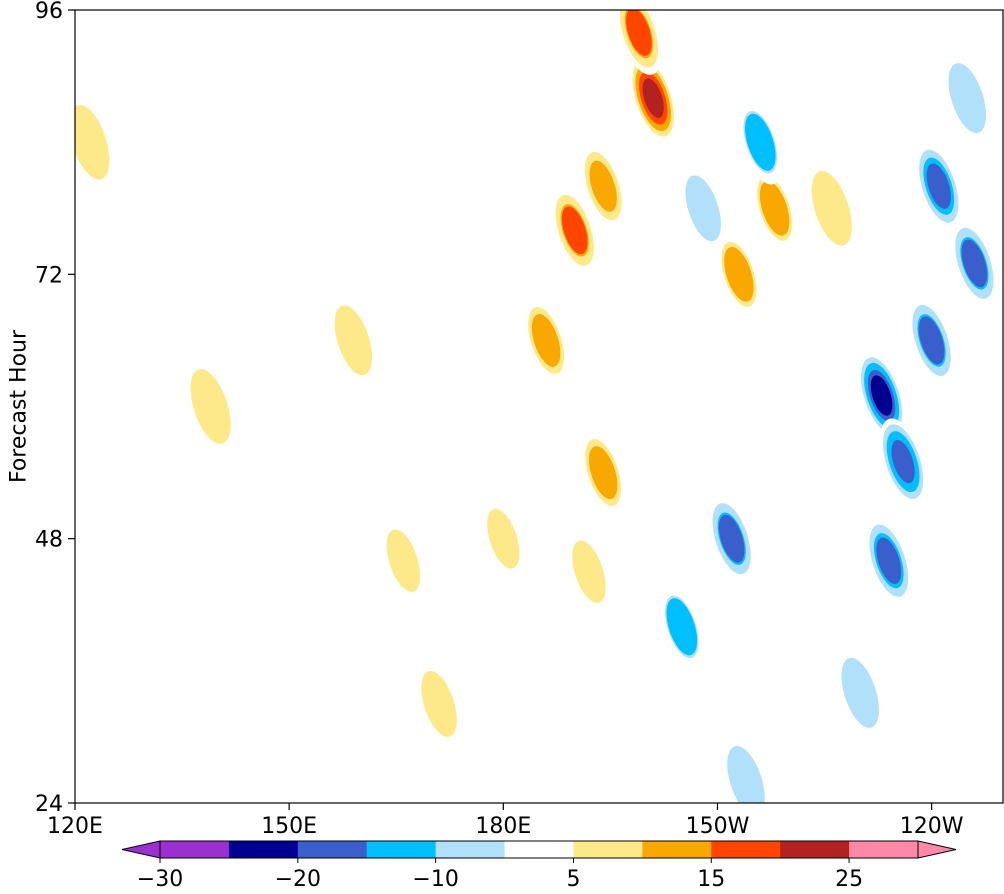 The width and height of the screenshot is (1004, 894). I want to click on y-tick-label: 72, so click(49, 275).